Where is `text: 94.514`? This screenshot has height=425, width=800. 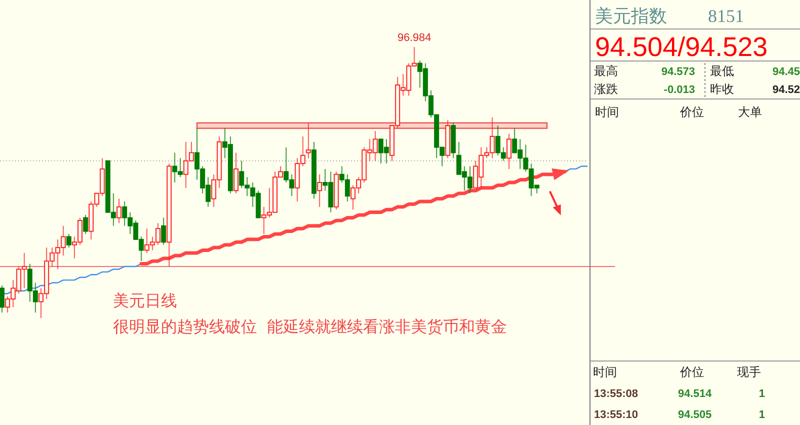 text: 94.514 is located at coordinates (695, 394).